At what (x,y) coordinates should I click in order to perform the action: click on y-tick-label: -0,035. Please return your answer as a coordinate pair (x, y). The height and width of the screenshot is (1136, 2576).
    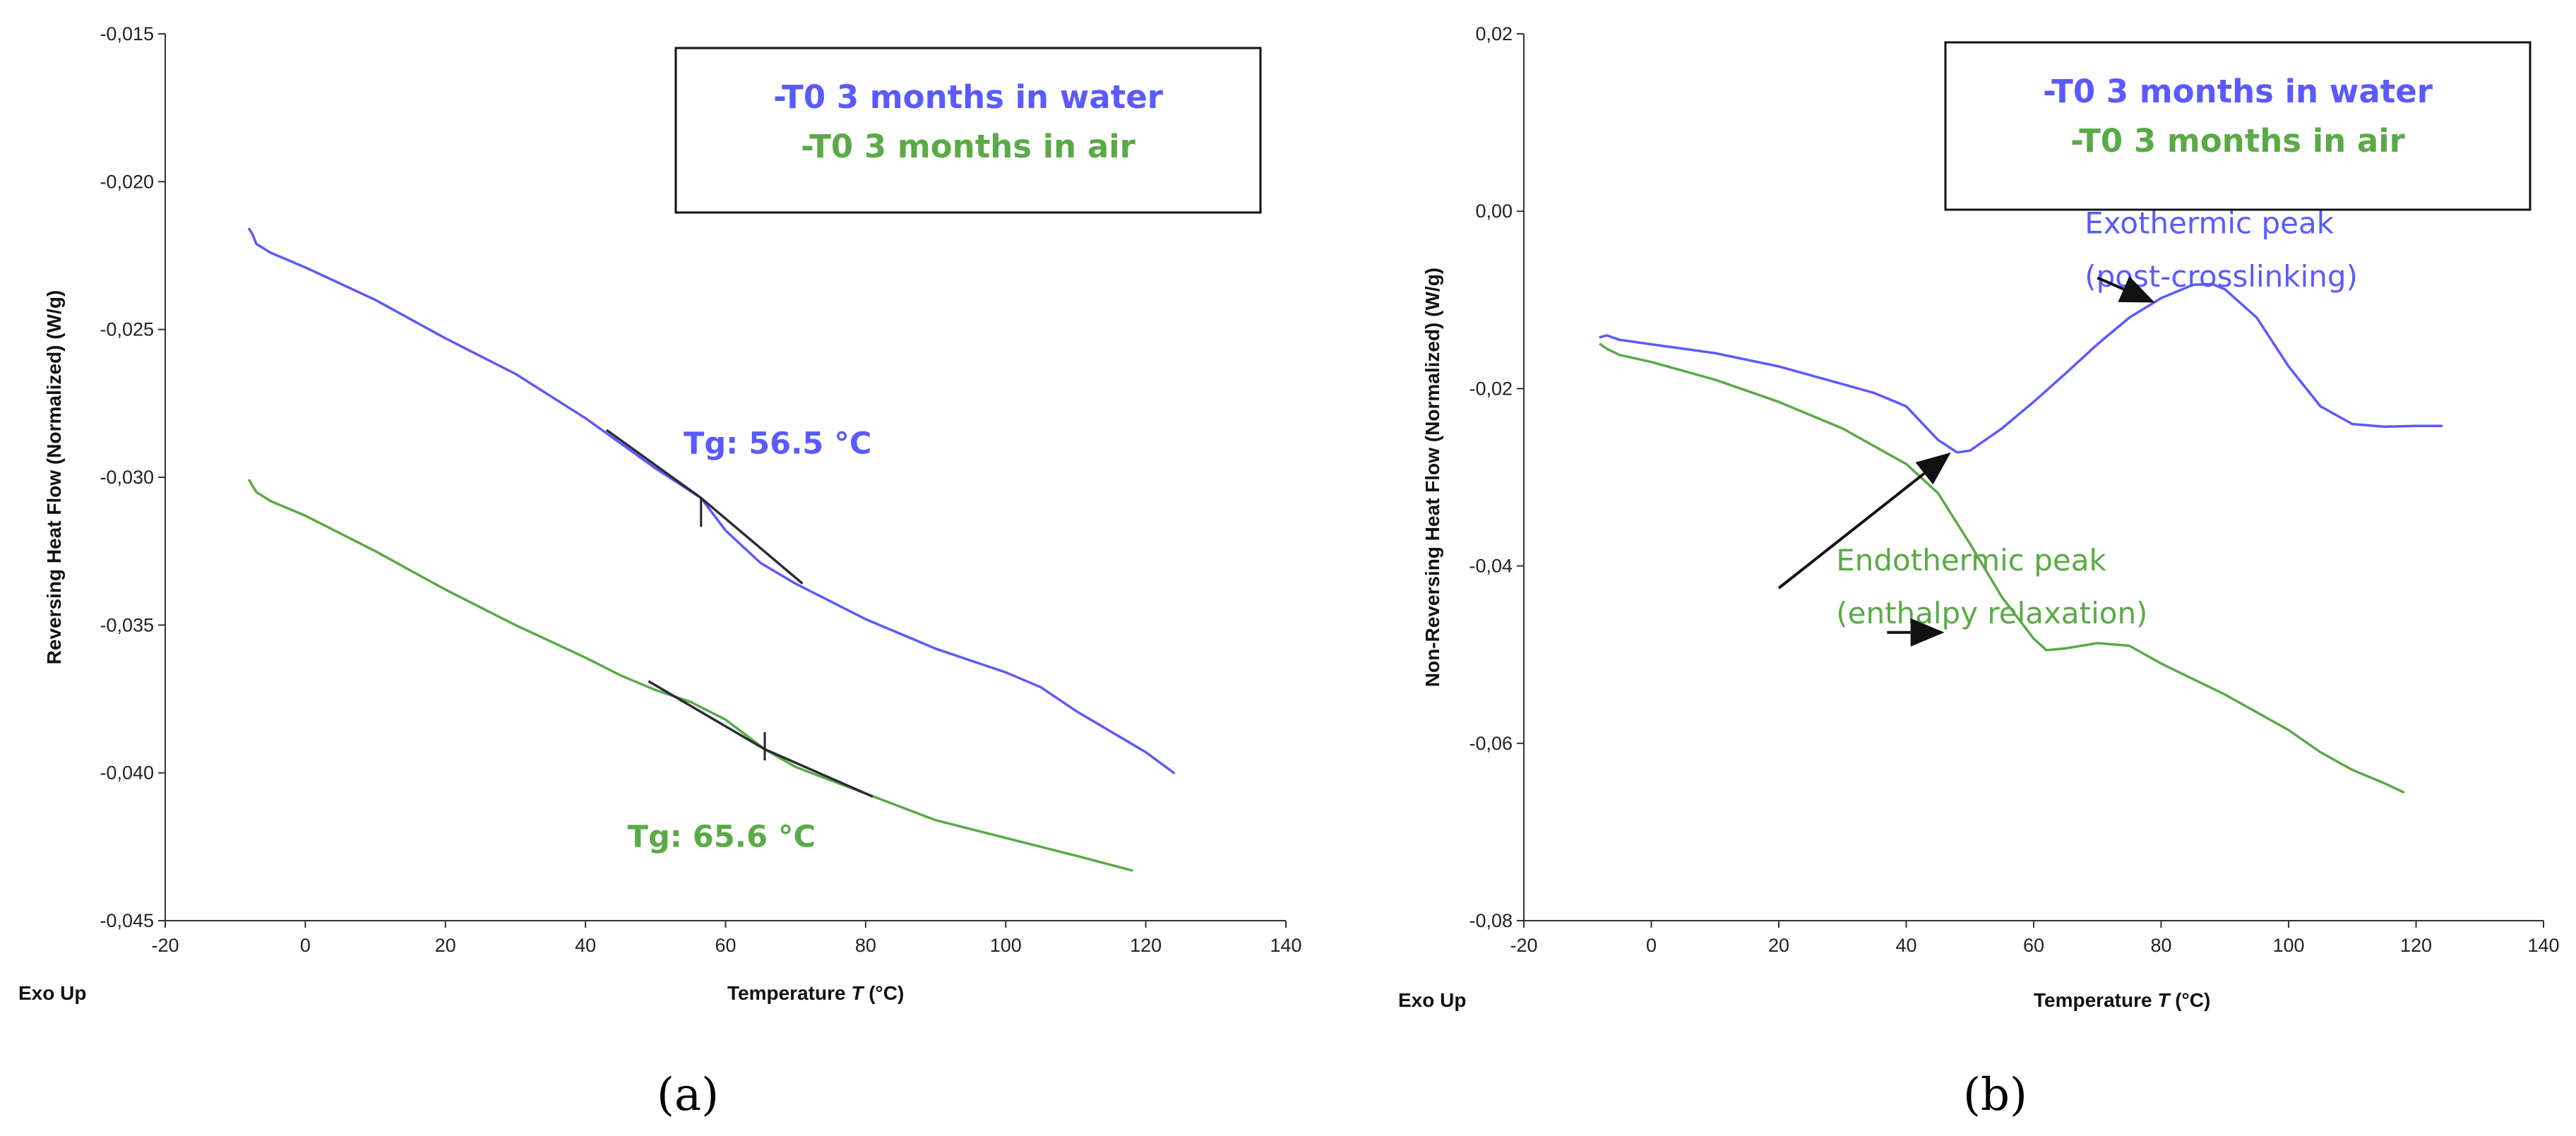
    Looking at the image, I should click on (127, 624).